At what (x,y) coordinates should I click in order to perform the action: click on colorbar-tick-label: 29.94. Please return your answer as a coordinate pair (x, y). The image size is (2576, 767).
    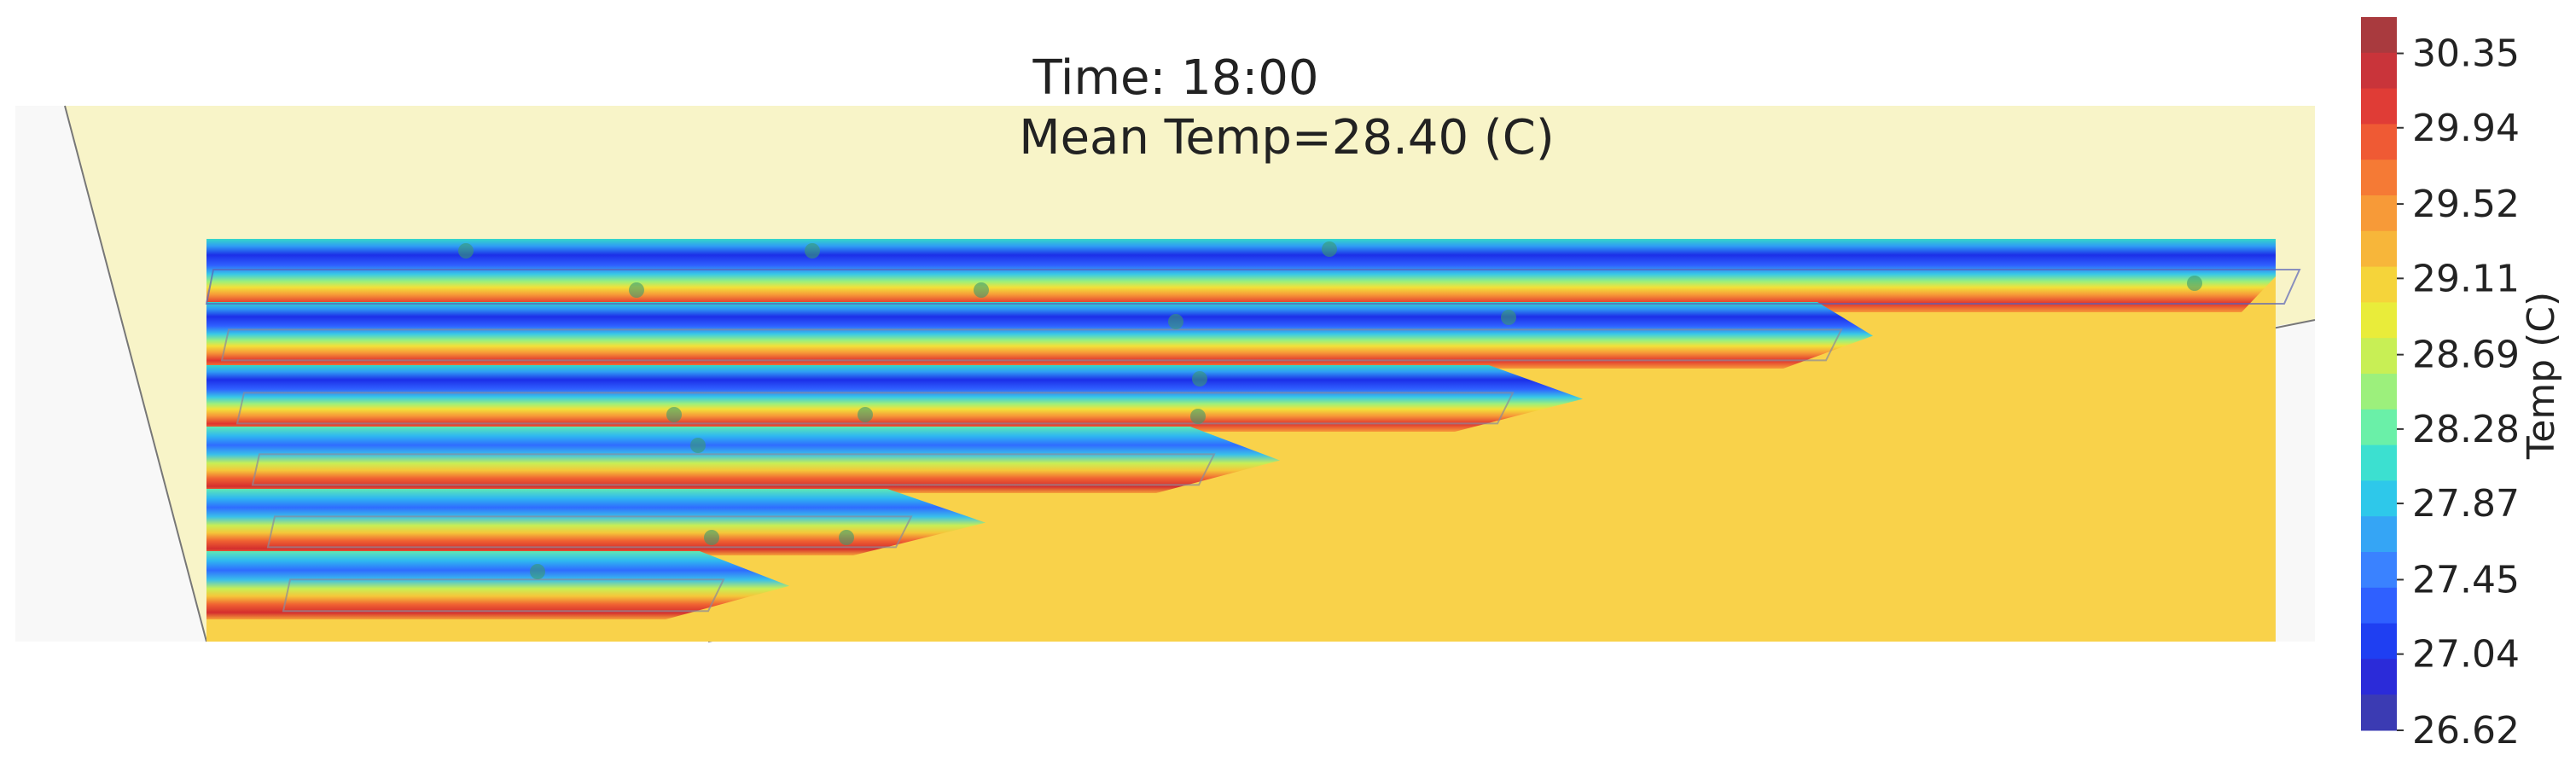
    Looking at the image, I should click on (2466, 128).